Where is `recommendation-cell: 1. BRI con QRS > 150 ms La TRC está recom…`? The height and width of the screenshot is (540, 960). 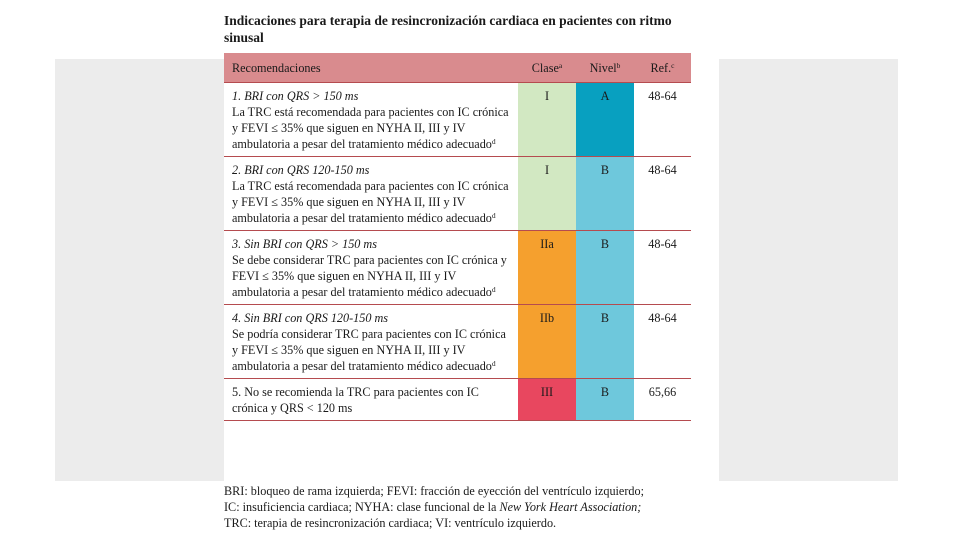
recommendation-cell: 1. BRI con QRS > 150 ms La TRC está recom… is located at coordinates (371, 119).